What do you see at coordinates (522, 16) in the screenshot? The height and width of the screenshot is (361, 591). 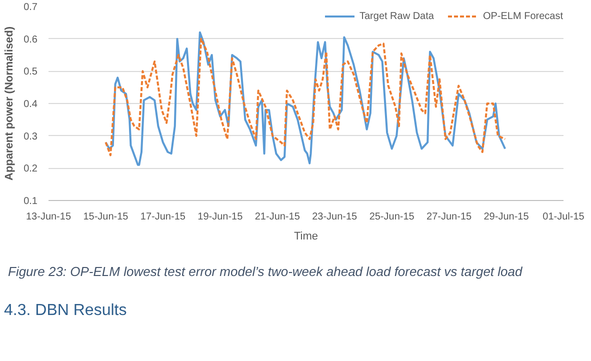 I see `legend-label: OP-ELM Forecast` at bounding box center [522, 16].